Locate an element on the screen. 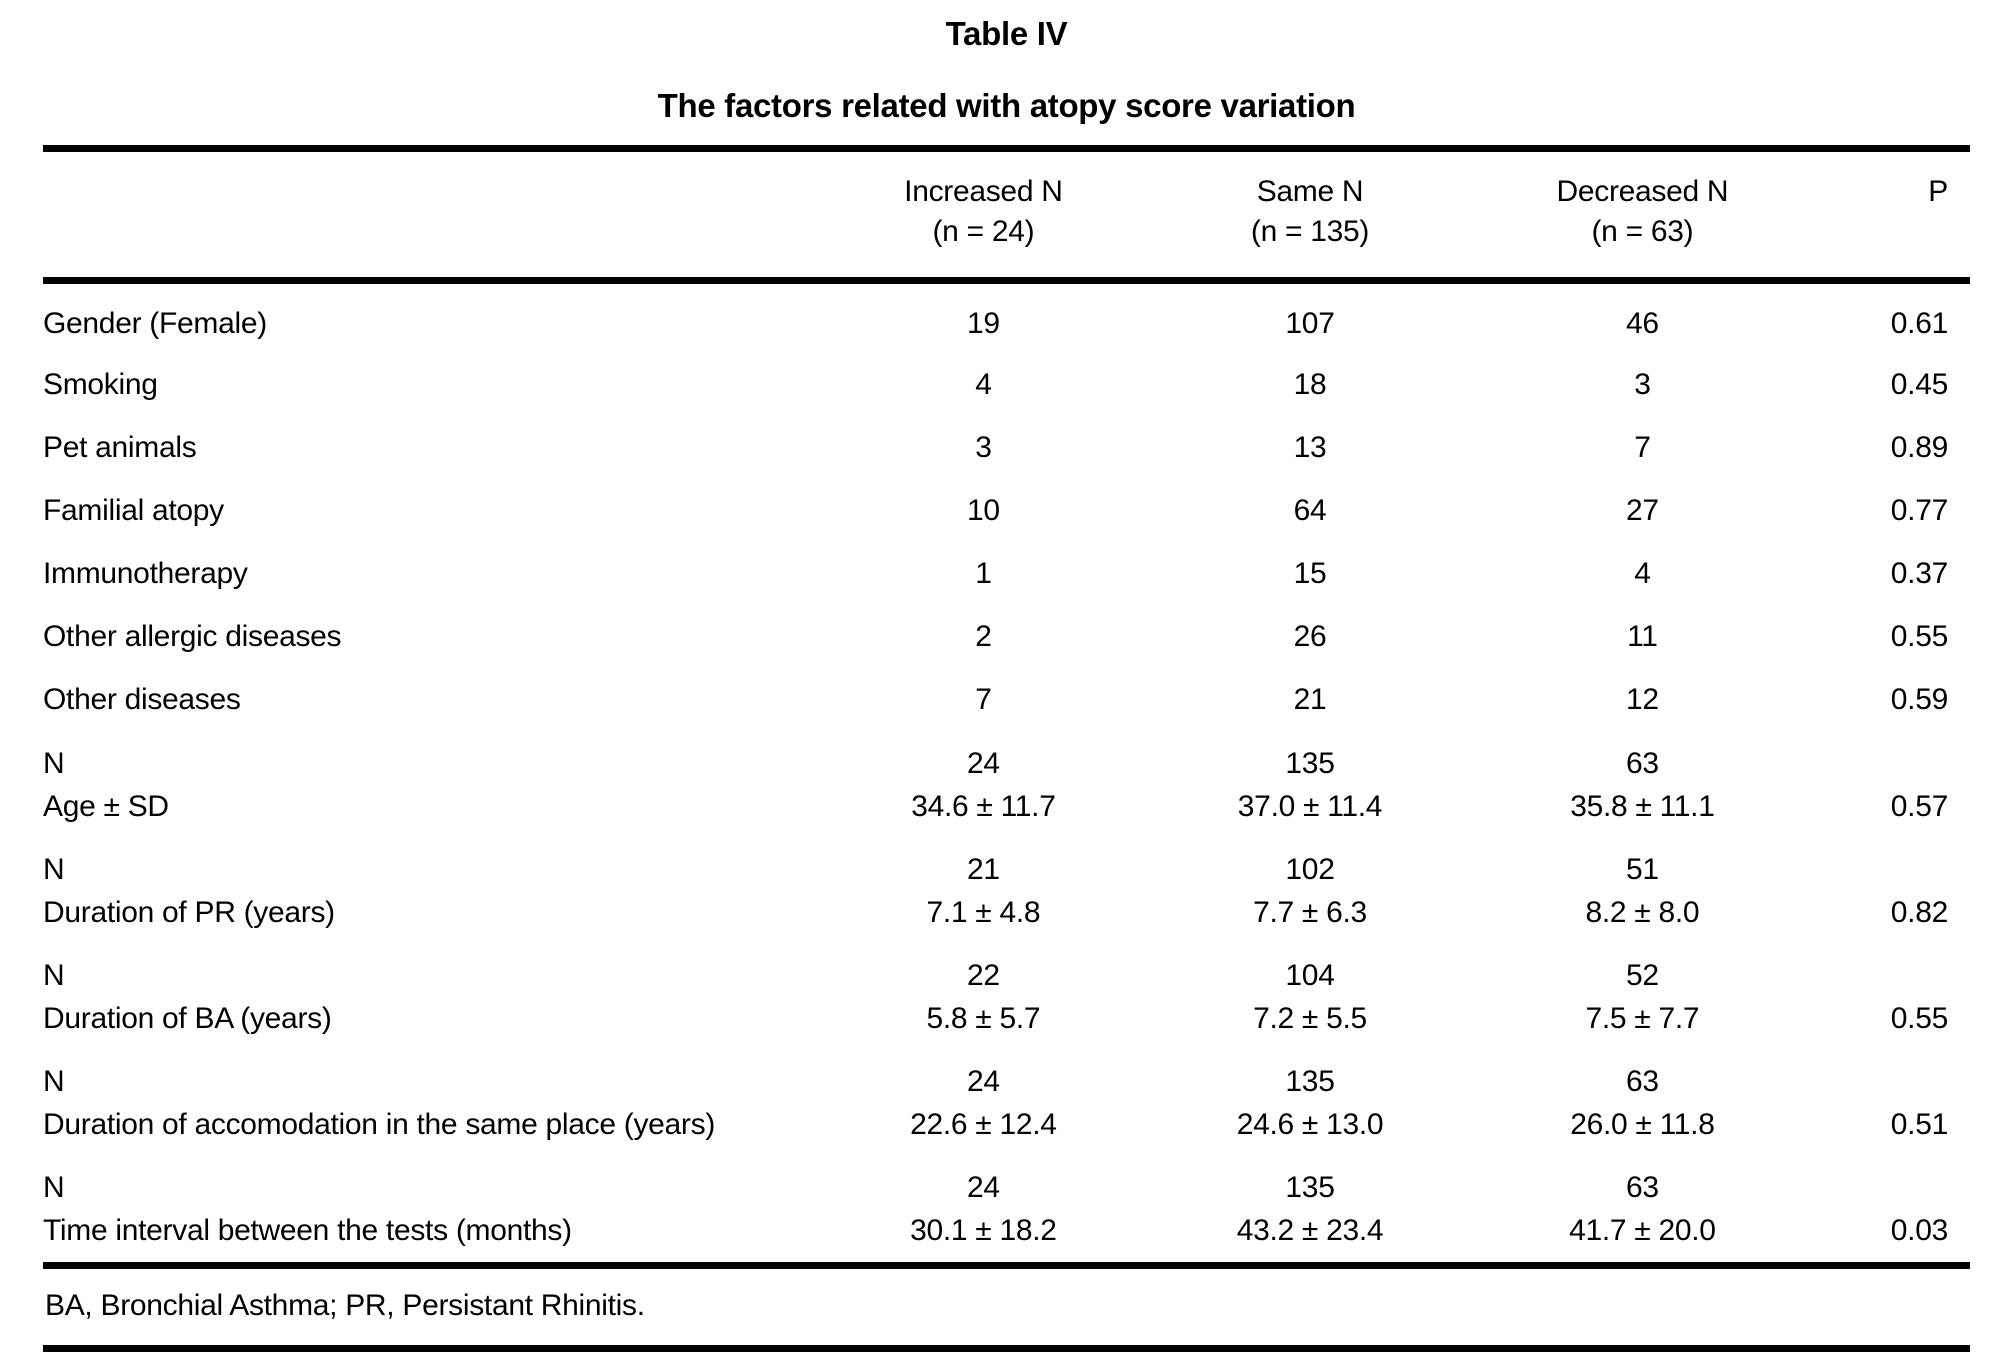  cell-line: 135 is located at coordinates (1310, 1187).